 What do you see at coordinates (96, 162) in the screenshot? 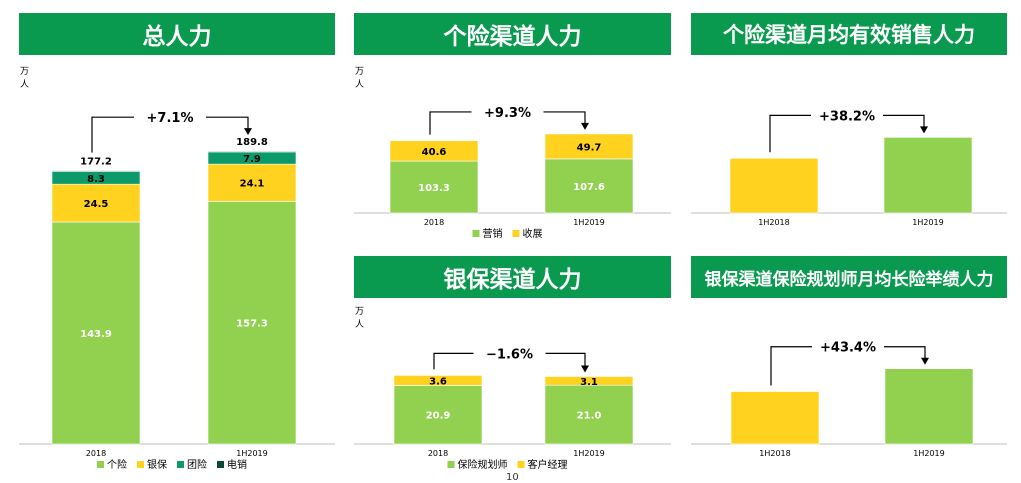
I see `total-label: 177.2` at bounding box center [96, 162].